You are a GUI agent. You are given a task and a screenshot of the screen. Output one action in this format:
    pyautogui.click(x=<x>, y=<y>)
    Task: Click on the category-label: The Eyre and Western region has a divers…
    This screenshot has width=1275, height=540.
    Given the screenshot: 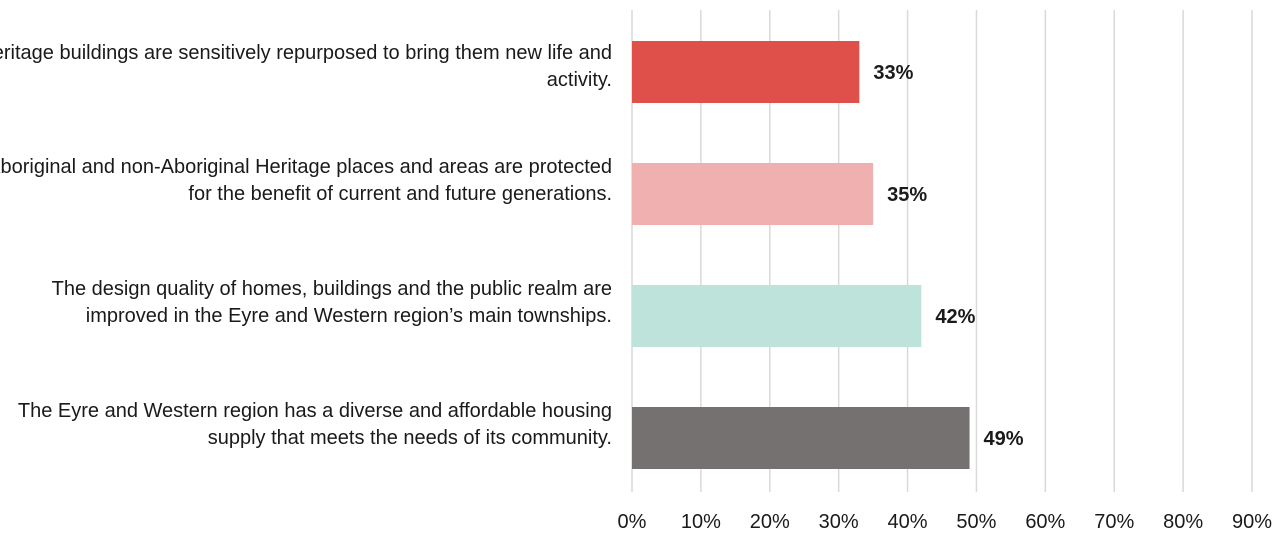 What is the action you would take?
    pyautogui.click(x=314, y=424)
    